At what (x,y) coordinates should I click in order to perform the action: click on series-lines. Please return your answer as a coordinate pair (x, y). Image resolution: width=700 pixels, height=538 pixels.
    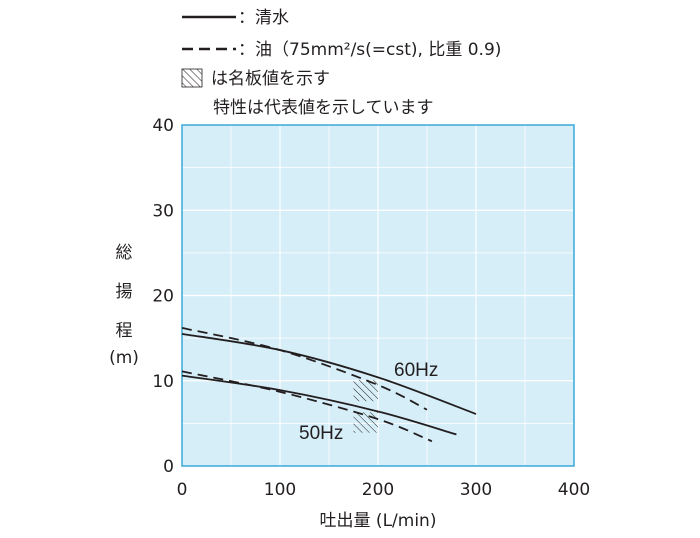
    Looking at the image, I should click on (329, 385).